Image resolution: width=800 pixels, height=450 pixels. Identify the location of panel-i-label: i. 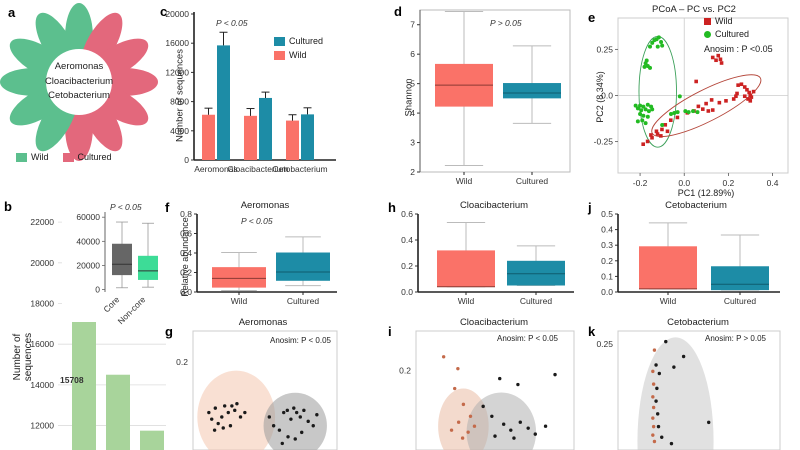
(390, 331).